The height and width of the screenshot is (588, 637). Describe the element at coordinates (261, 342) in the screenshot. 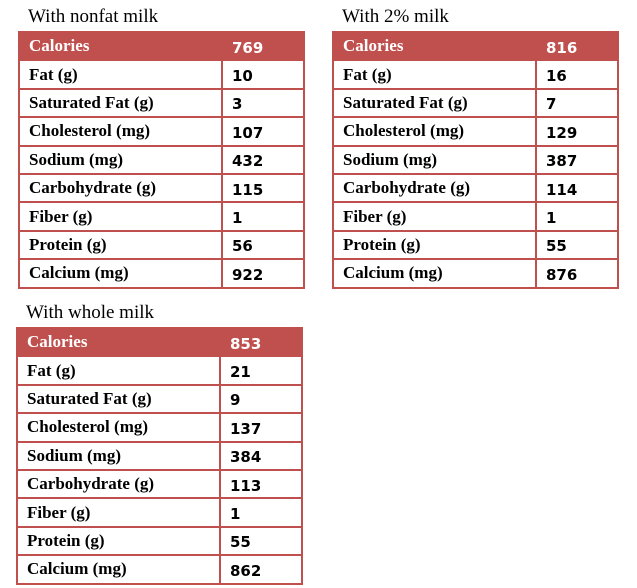

I see `nutrient-value: 853` at that location.